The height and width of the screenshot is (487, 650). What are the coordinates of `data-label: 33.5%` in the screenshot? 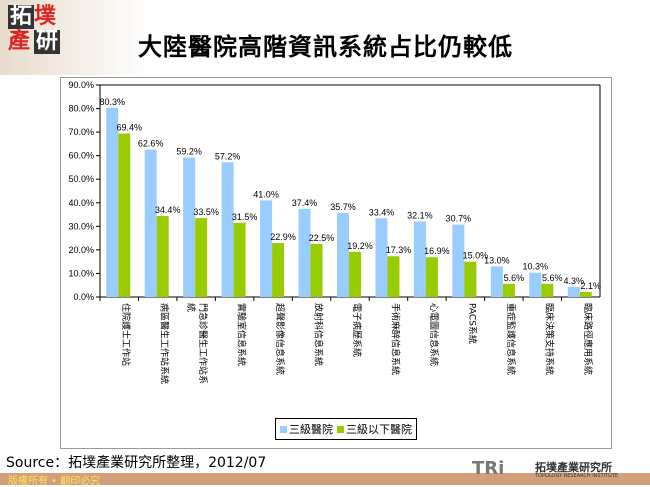 It's located at (206, 212).